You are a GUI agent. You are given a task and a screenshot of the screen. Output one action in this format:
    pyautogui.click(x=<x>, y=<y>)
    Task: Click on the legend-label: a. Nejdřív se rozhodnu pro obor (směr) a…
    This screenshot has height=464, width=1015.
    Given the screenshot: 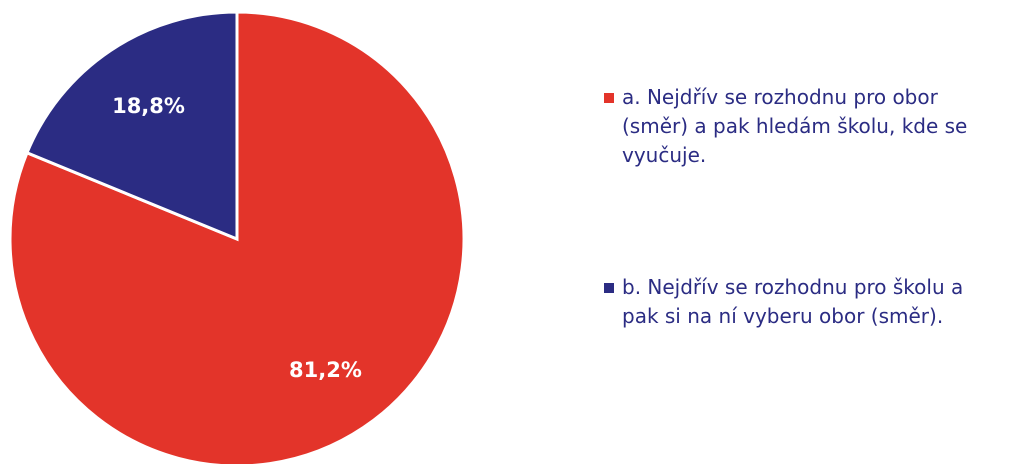 What is the action you would take?
    pyautogui.click(x=795, y=126)
    